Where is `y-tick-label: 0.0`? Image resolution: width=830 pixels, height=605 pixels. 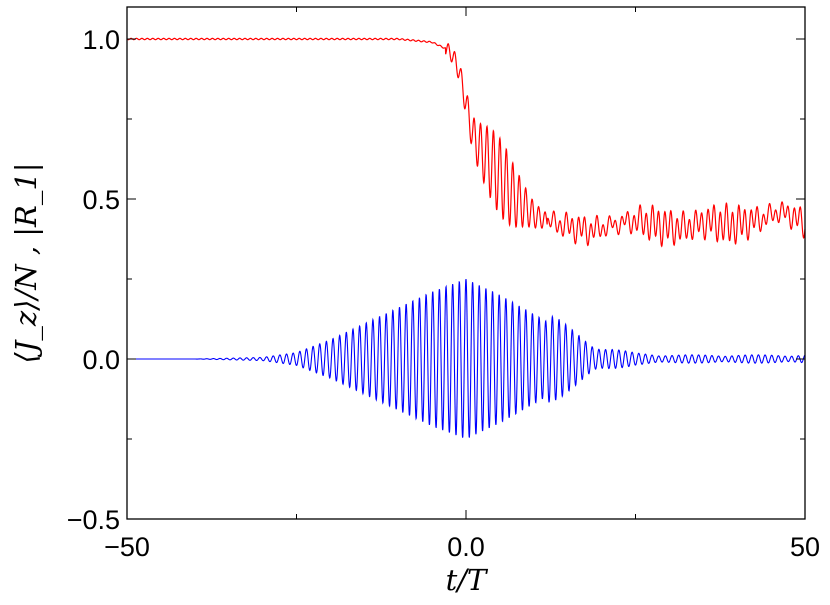 y-tick-label: 0.0 is located at coordinates (101, 360).